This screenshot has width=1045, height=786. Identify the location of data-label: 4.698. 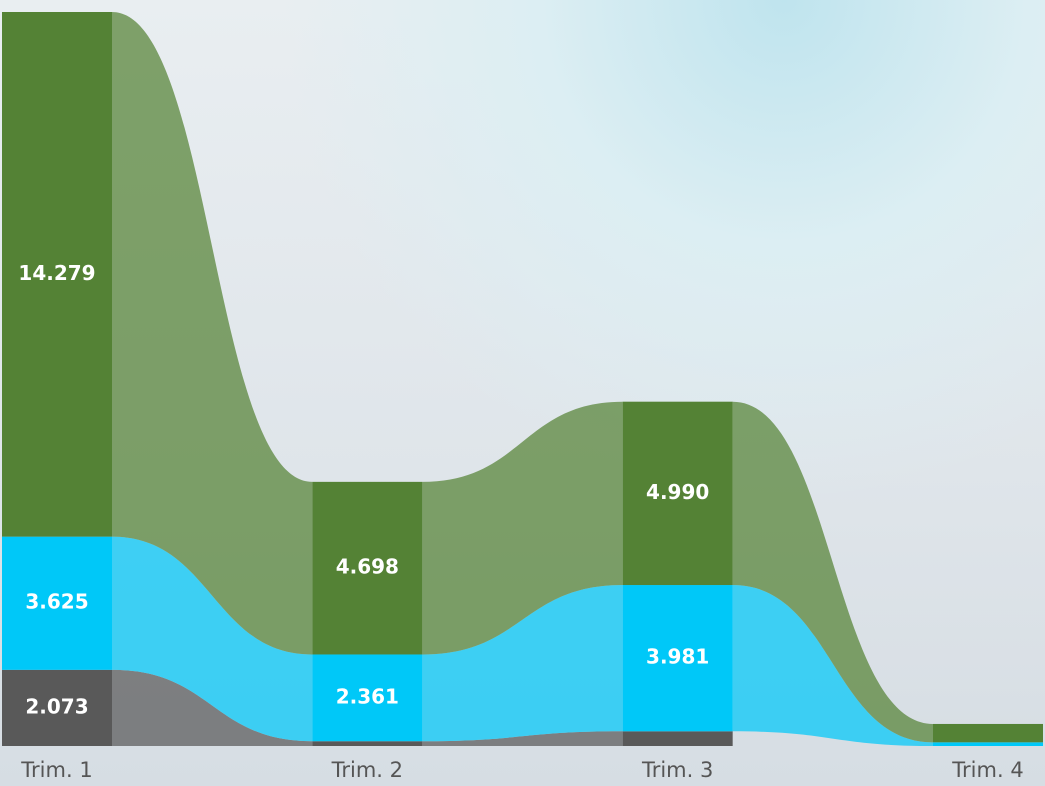
(367, 567).